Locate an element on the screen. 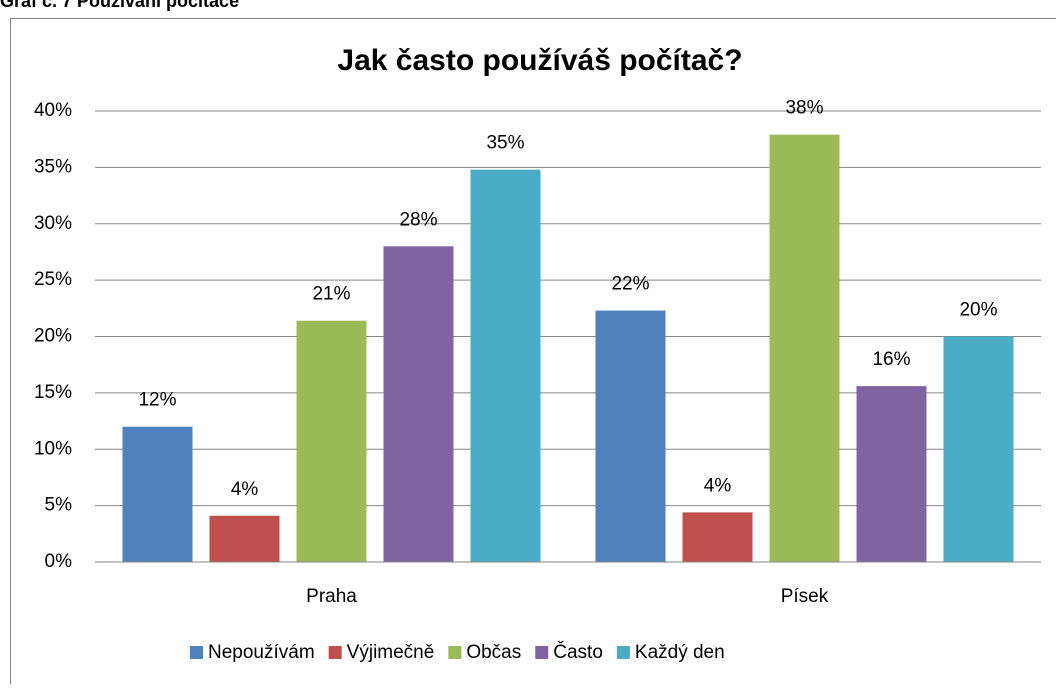 The height and width of the screenshot is (689, 1056). value-label: 38% is located at coordinates (804, 108).